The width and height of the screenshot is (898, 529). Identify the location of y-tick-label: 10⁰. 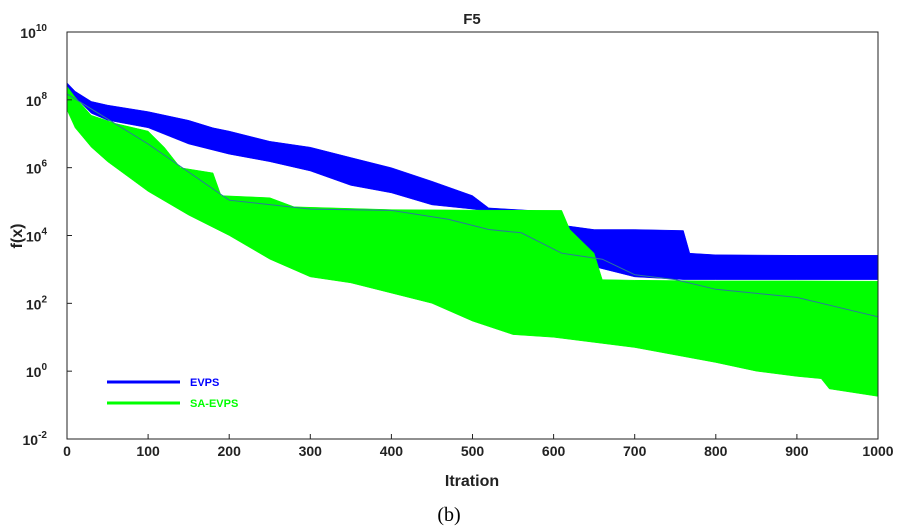
(37, 371).